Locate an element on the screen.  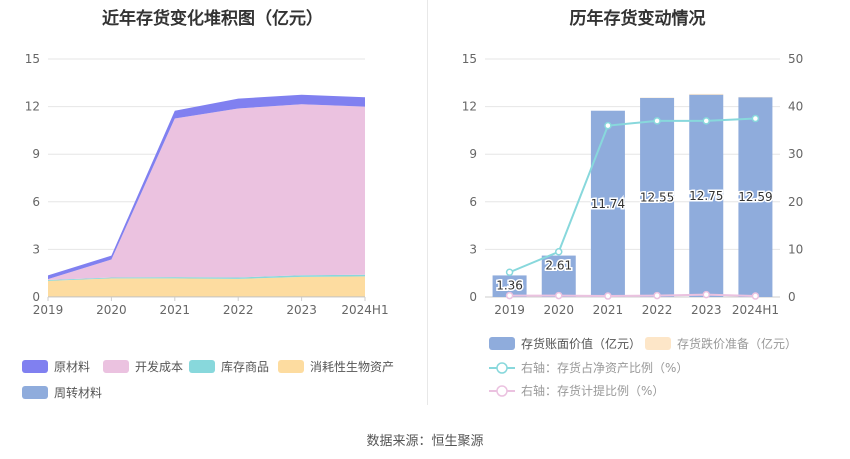
bar-data-label: 12.55 is located at coordinates (657, 197).